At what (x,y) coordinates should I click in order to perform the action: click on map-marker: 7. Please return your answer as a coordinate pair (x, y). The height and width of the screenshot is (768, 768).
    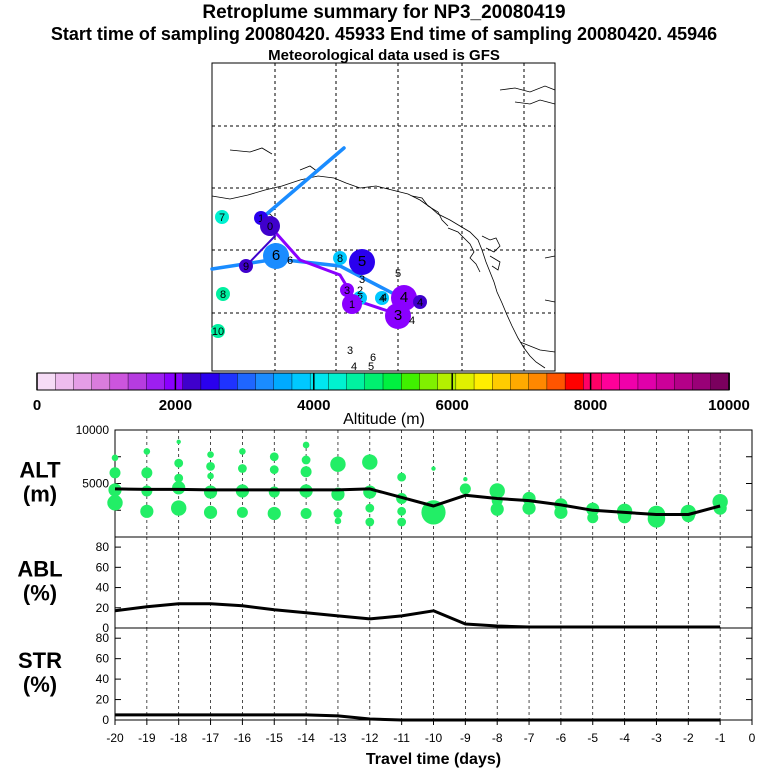
    Looking at the image, I should click on (222, 217).